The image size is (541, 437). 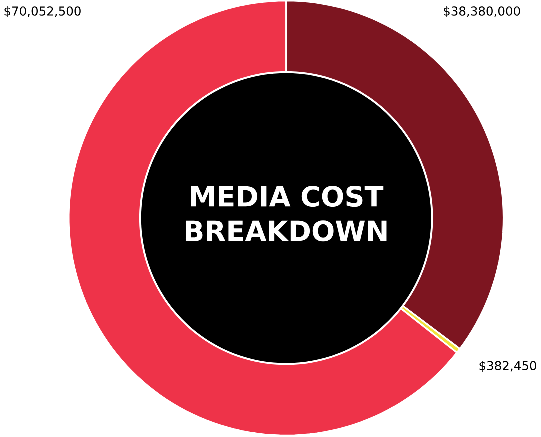 I want to click on data-label: $38,380,000, so click(x=482, y=12).